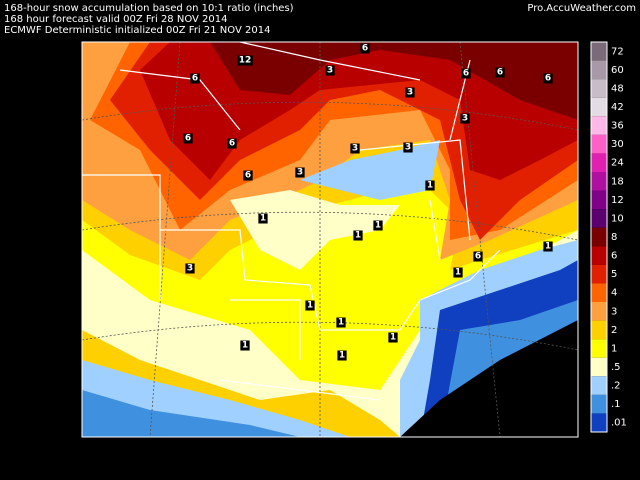 The width and height of the screenshot is (640, 480). I want to click on legend: 72 60 48 42 36 30 24 18 12 10 8 6 5 4 3 2 1 .5 .2 .1 .01, so click(608, 237).